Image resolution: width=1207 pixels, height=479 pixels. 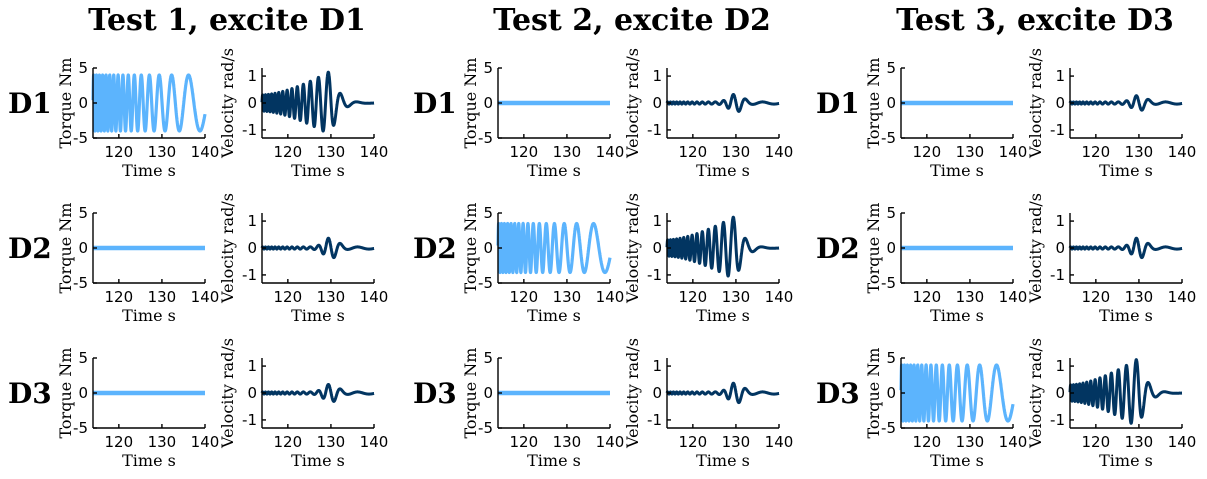 What do you see at coordinates (542, 264) in the screenshot?
I see `torque-plot-d2-test2: -5 0 5 120 130 140 Time s Torque Nm` at bounding box center [542, 264].